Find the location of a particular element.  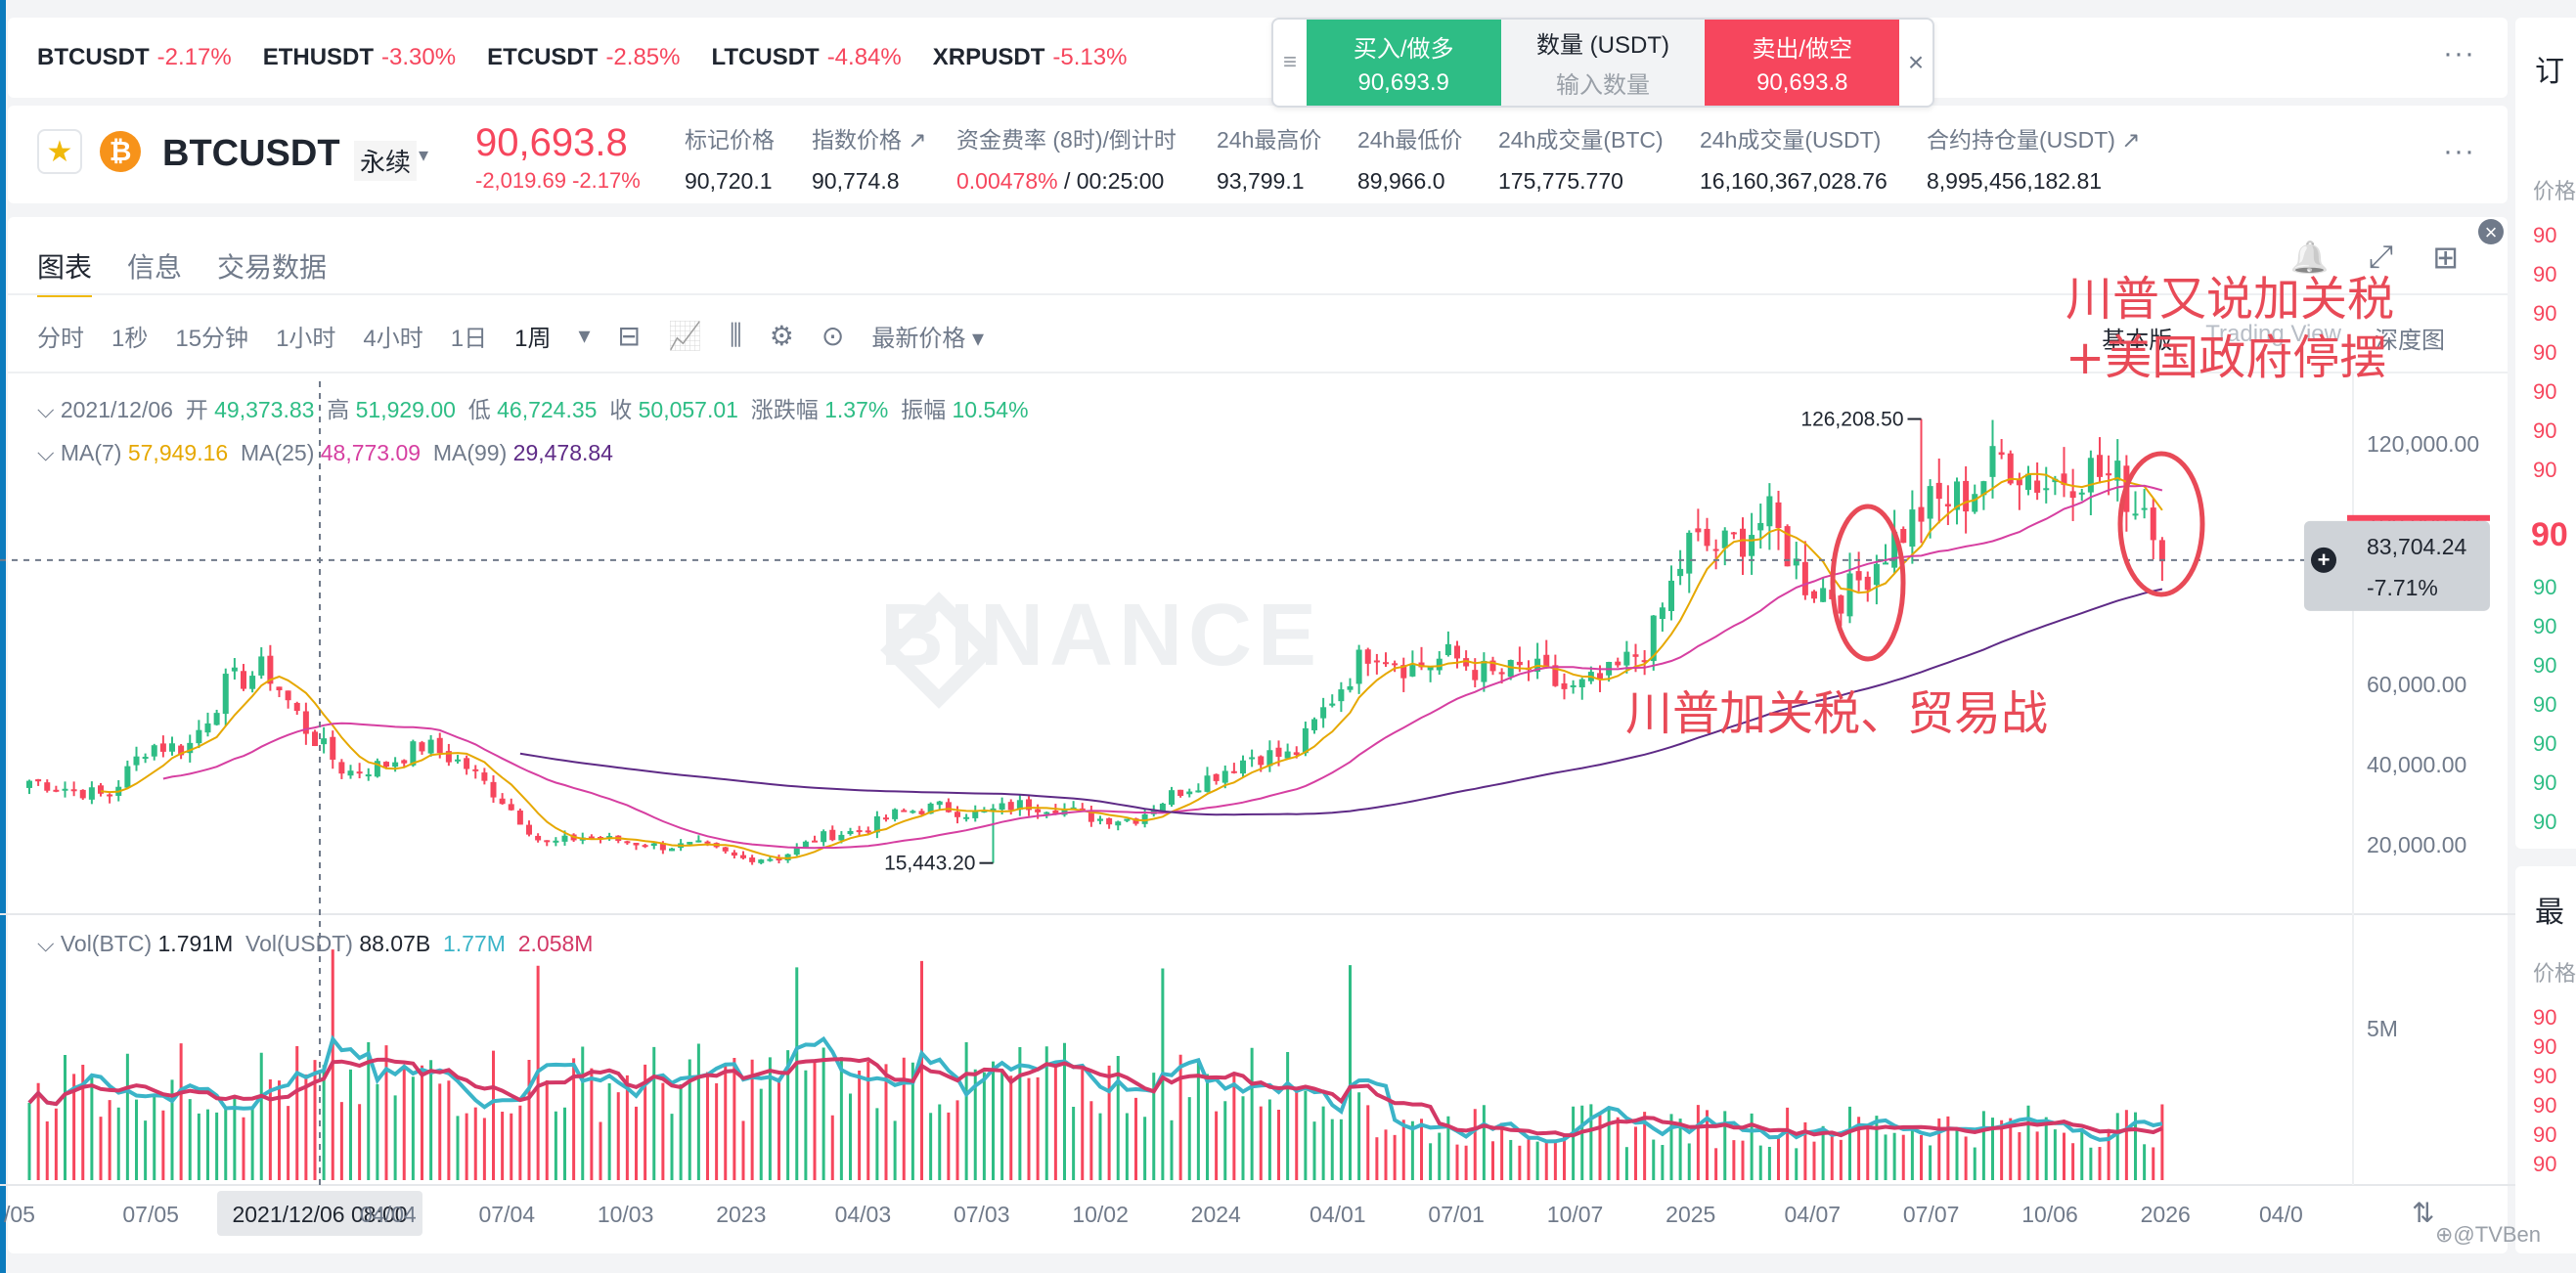

collapse-icon: ⌵ is located at coordinates (46, 410).